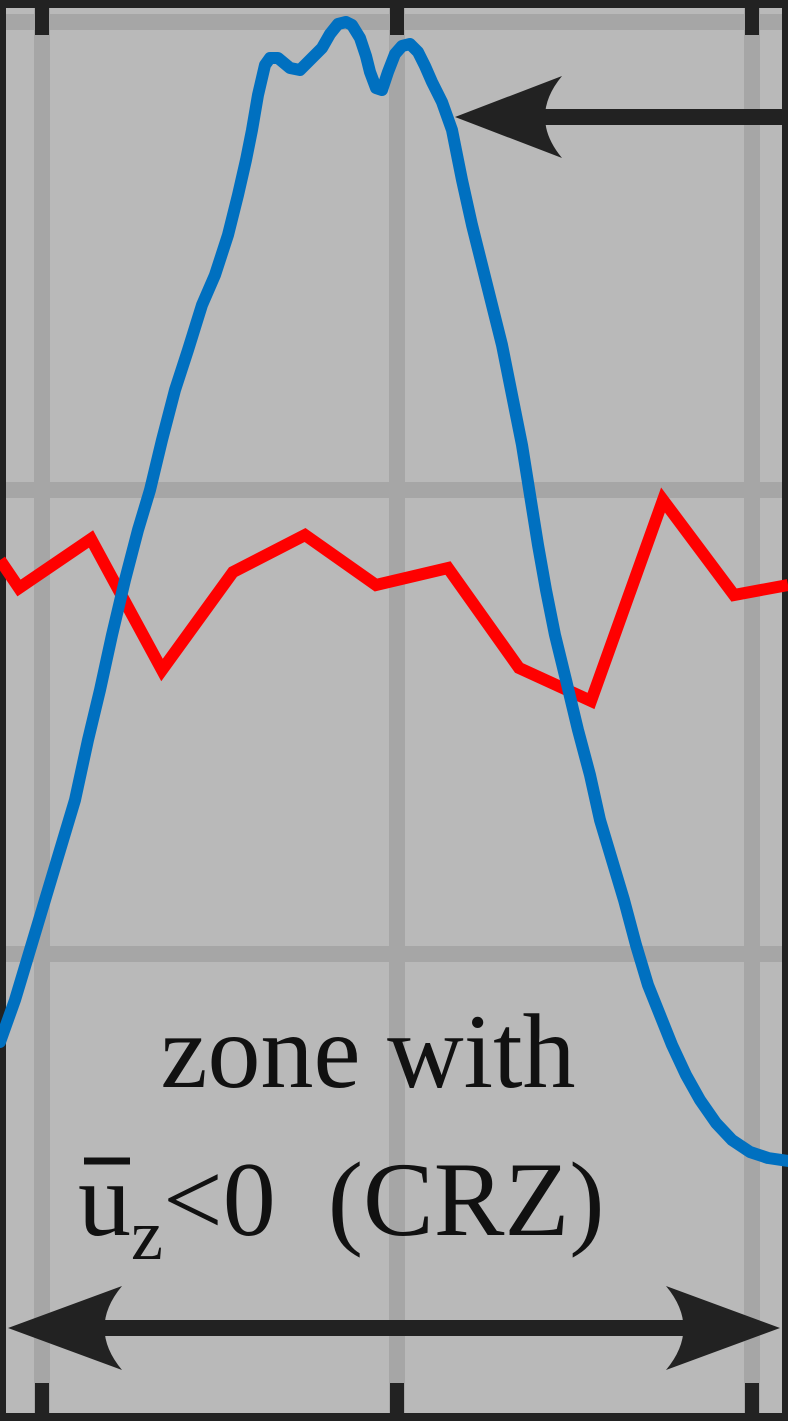 The width and height of the screenshot is (788, 1421). I want to click on mean-velocity-relation: <0, so click(219, 1199).